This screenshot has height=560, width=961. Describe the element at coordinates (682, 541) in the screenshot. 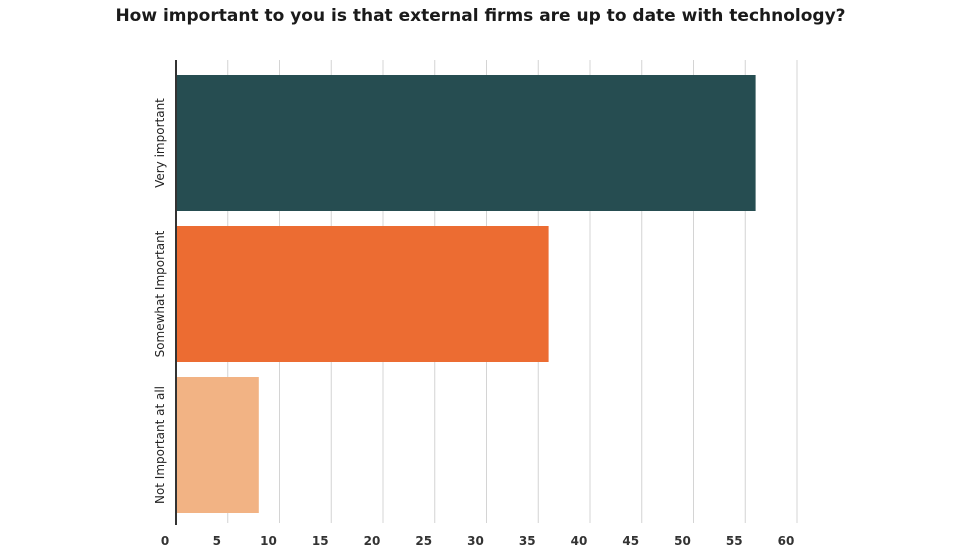

I see `x-tick-label: 50` at that location.